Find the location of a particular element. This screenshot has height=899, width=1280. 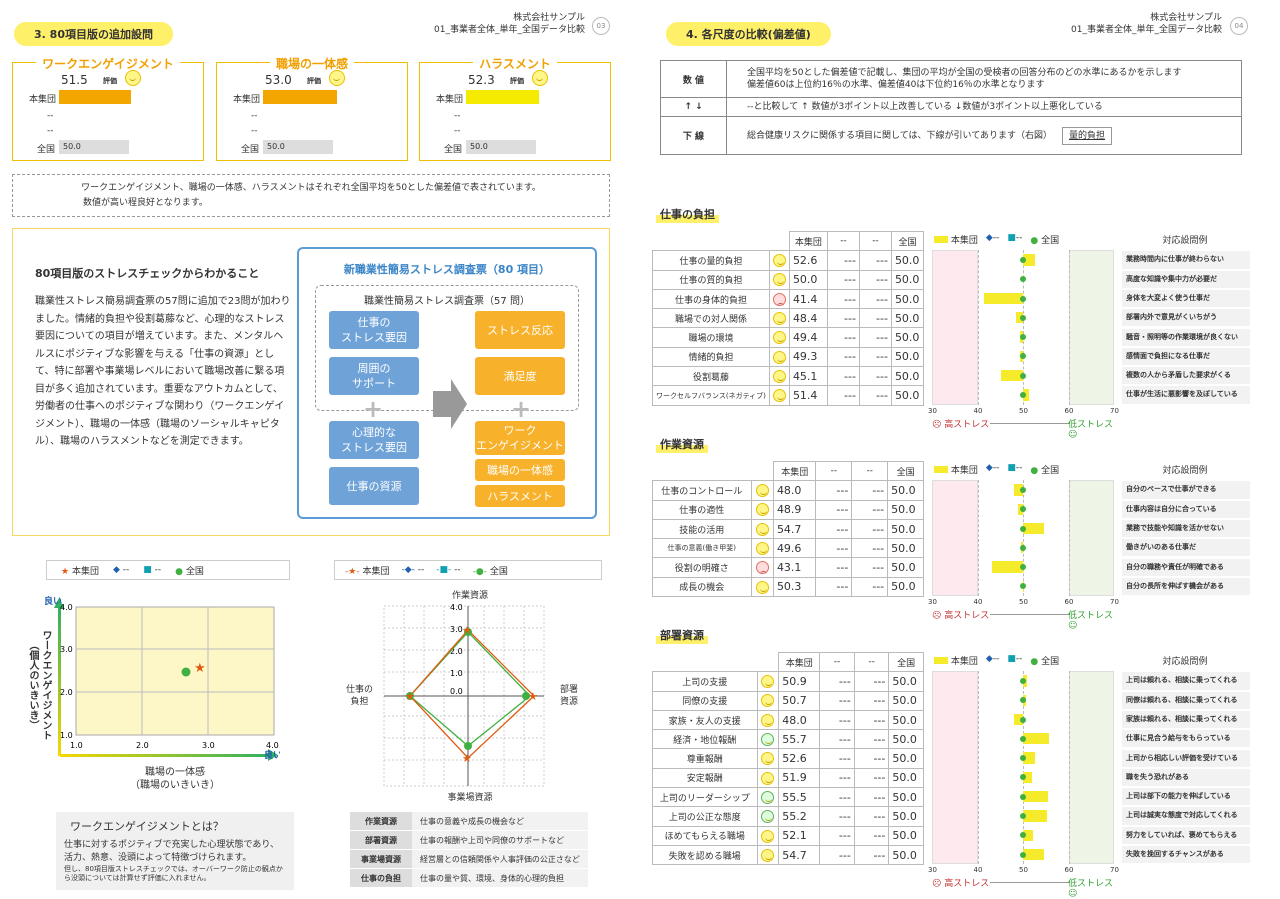

example-question: 上司は頼れる、相談に乗ってくれる is located at coordinates (1186, 681).